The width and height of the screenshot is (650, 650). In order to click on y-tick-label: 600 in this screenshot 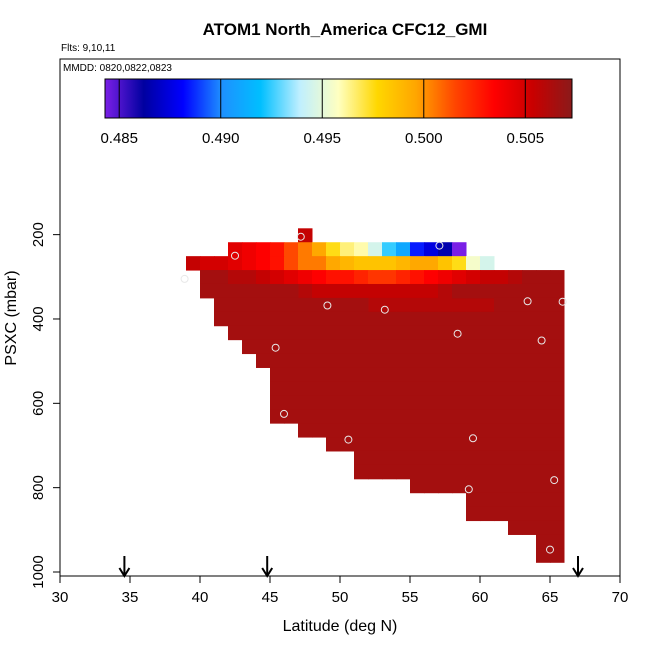, I will do `click(38, 403)`.